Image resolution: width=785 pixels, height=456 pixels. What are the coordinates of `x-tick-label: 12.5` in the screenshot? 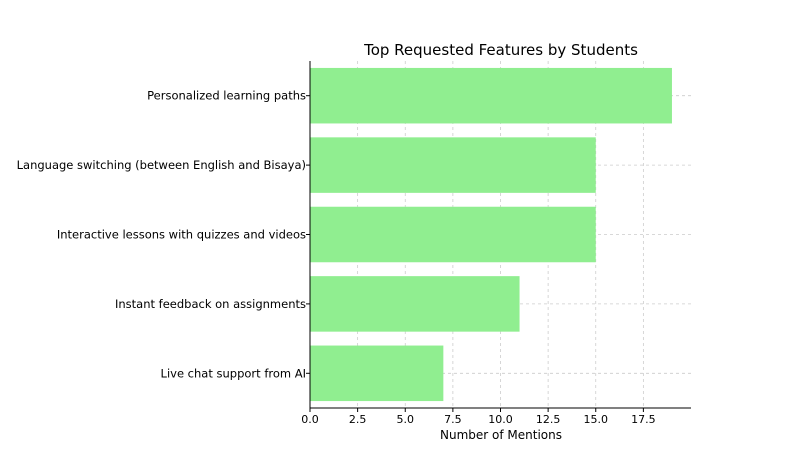 It's located at (548, 419).